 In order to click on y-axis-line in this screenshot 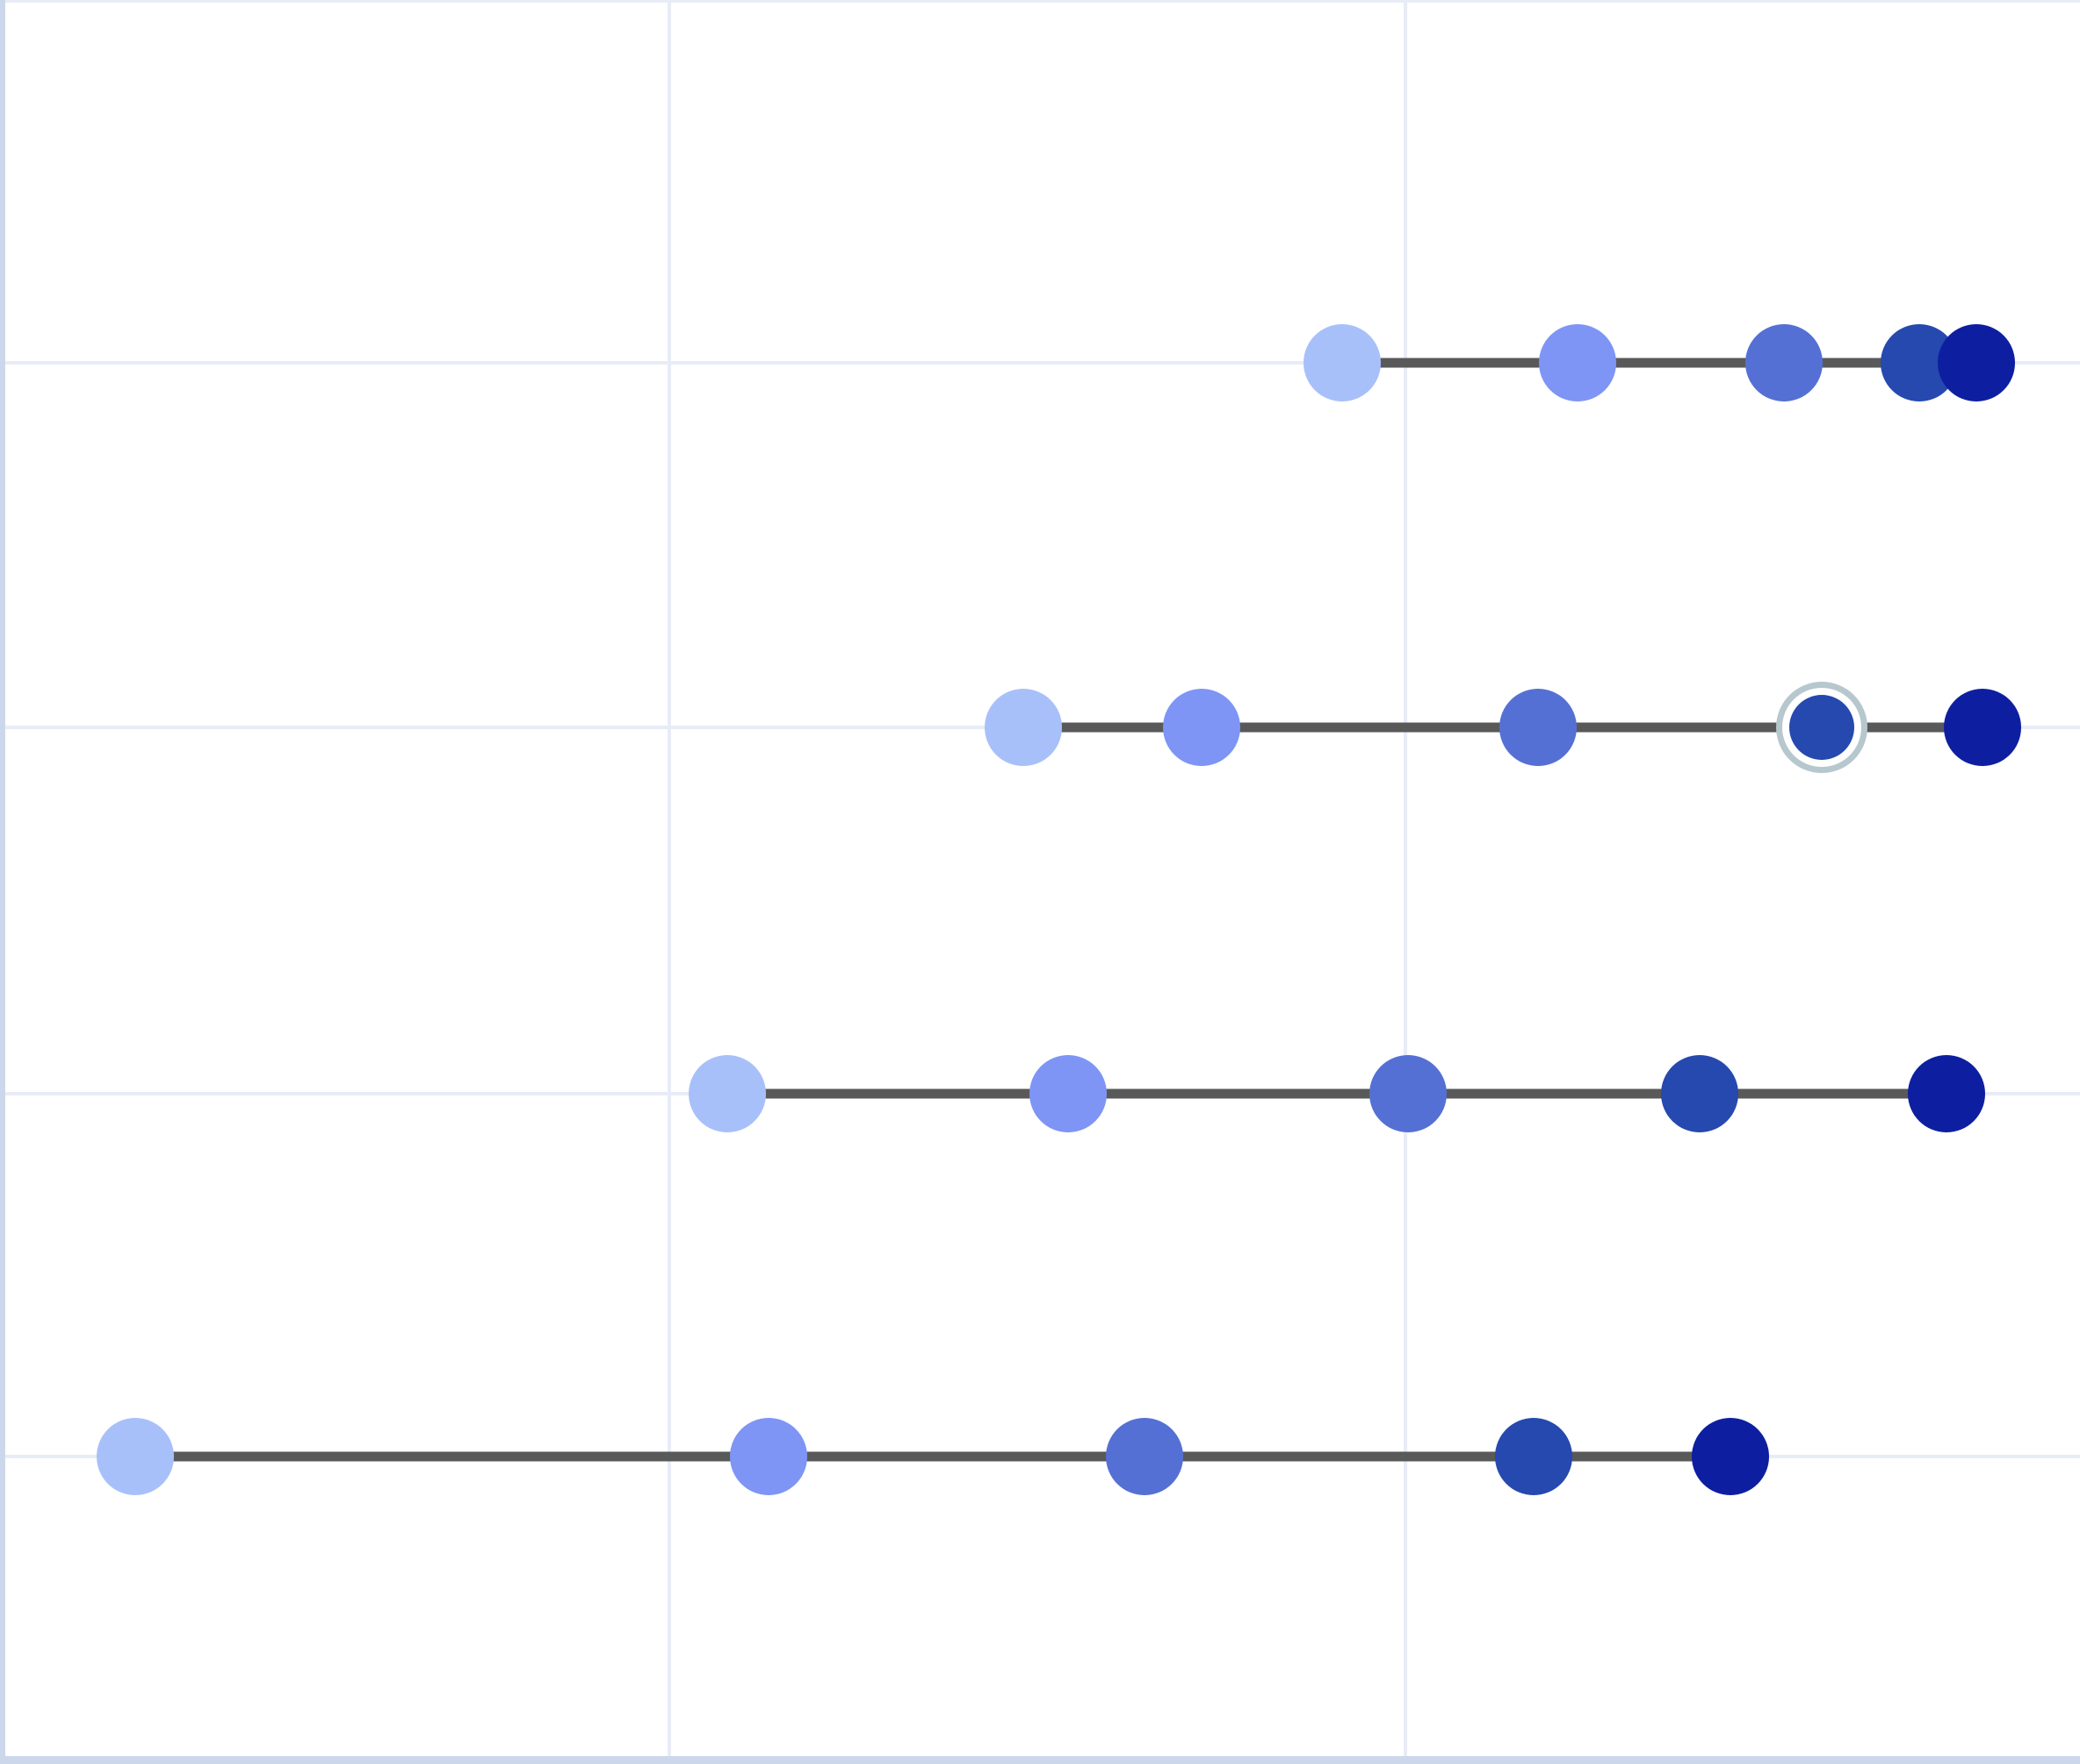, I will do `click(2, 882)`.